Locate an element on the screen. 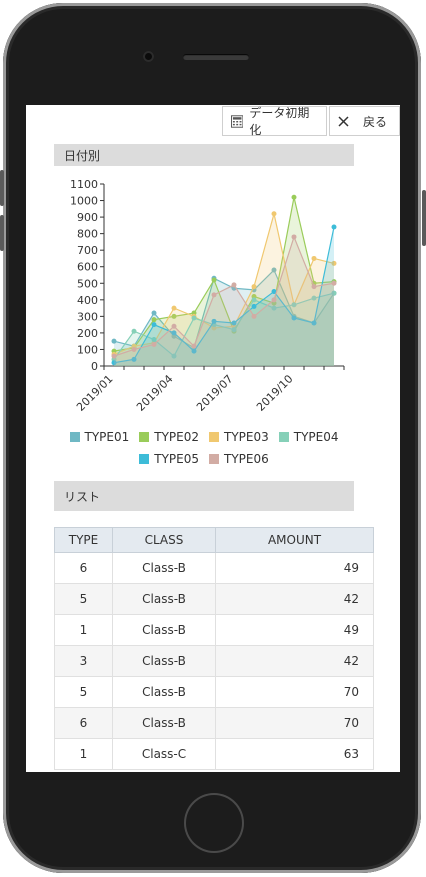 The width and height of the screenshot is (426, 877). cell-type: 1 is located at coordinates (83, 630).